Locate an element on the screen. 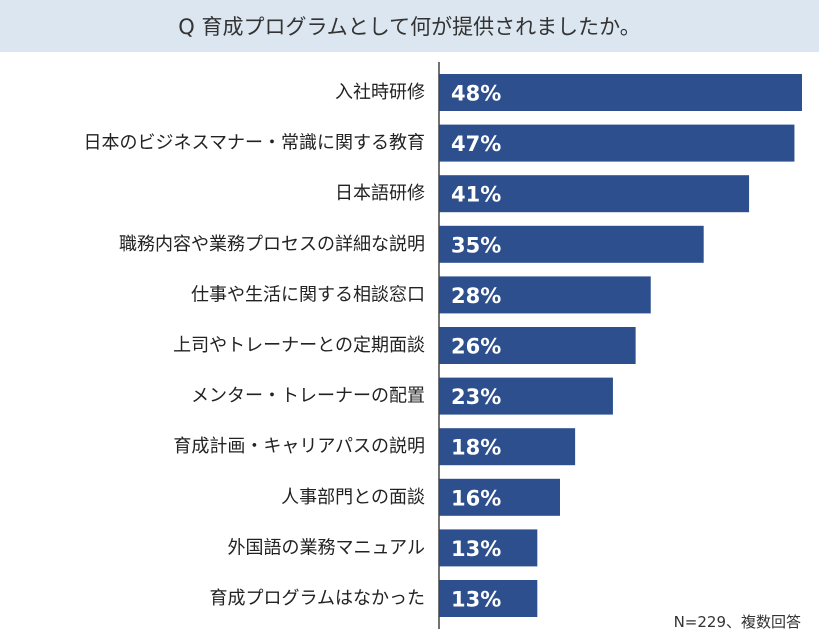 This screenshot has width=819, height=644. category-label: 外国語の業務マニュアル is located at coordinates (326, 547).